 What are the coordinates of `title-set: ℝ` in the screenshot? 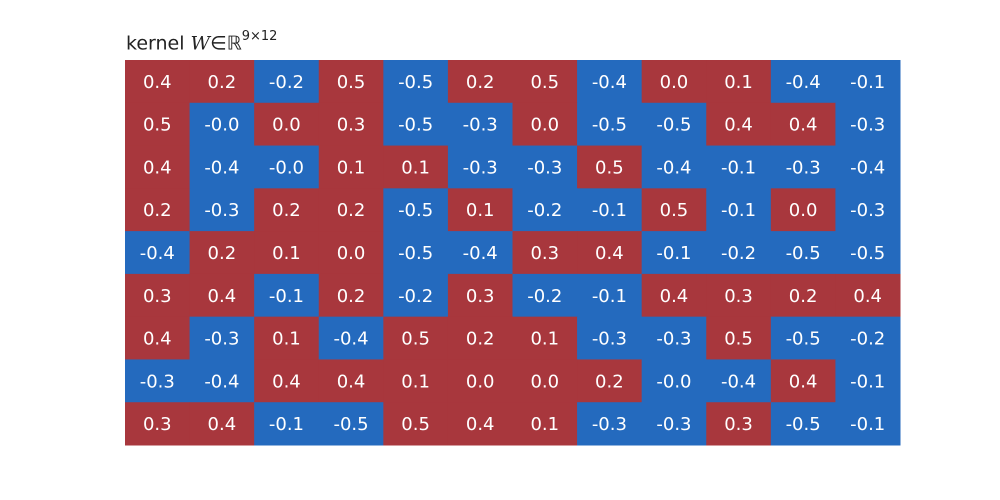 It's located at (234, 43).